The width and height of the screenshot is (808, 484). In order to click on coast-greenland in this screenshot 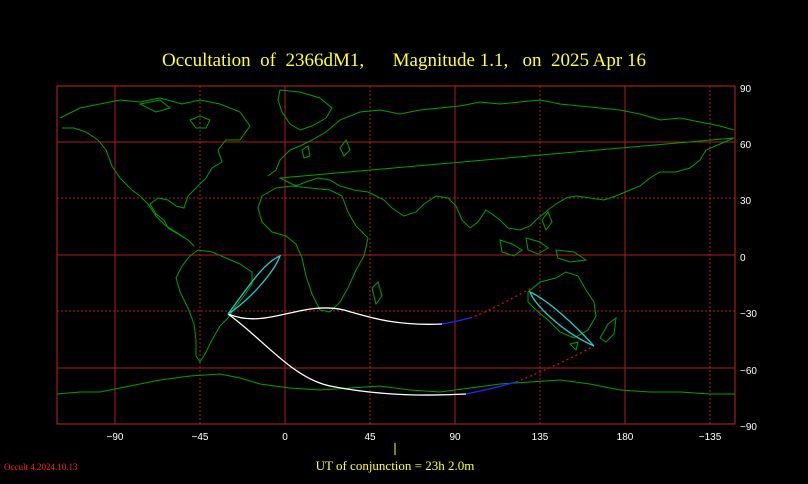, I will do `click(305, 110)`.